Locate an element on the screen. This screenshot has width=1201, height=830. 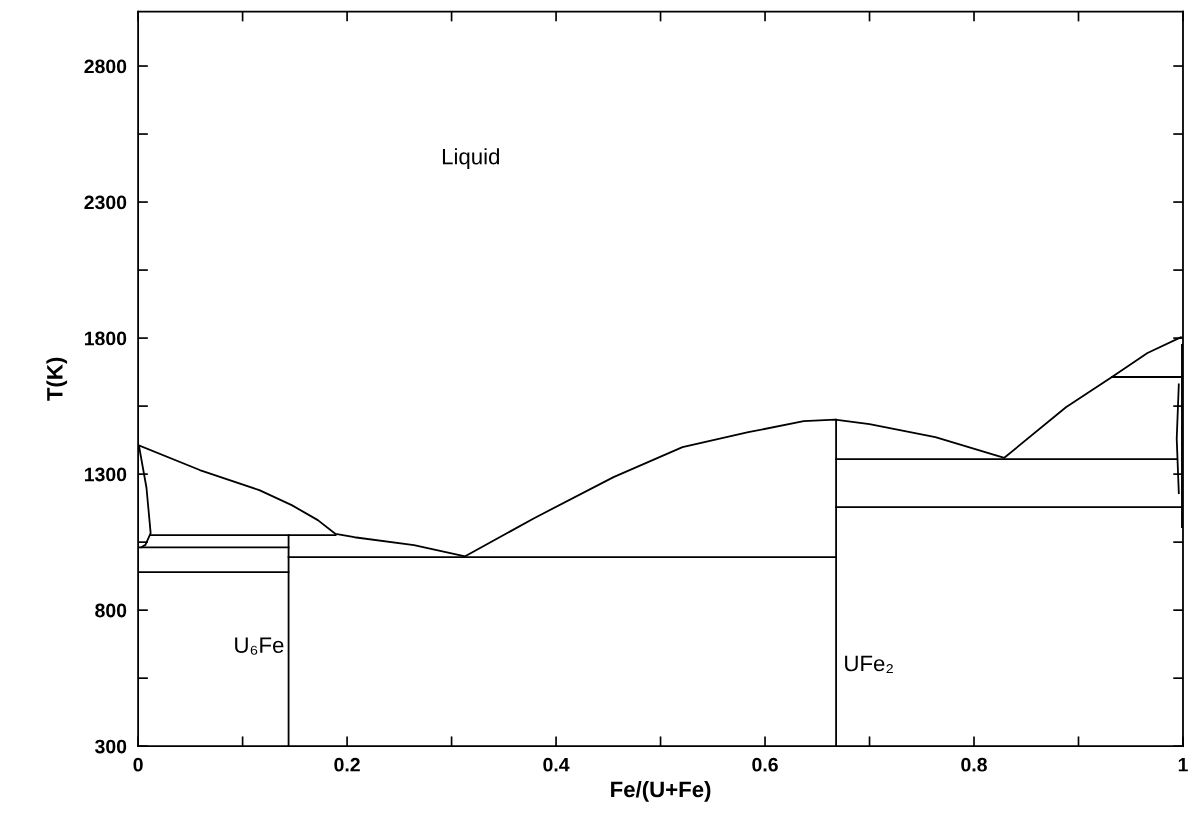
x-tick-label: 0.6 is located at coordinates (765, 764).